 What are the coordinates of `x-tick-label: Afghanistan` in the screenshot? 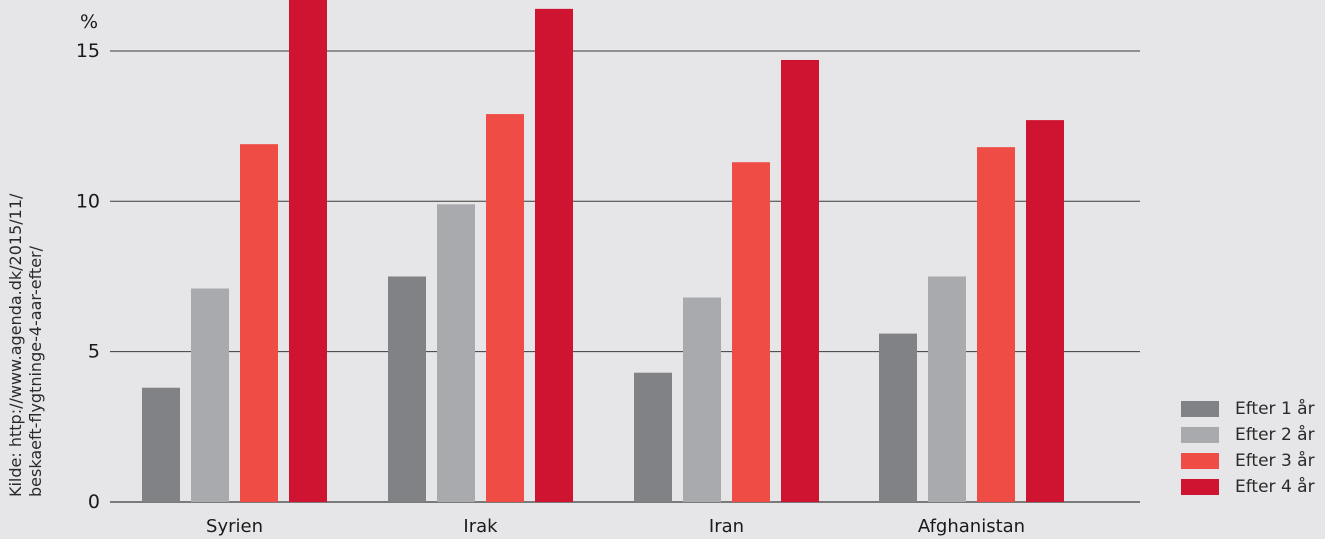 It's located at (971, 526).